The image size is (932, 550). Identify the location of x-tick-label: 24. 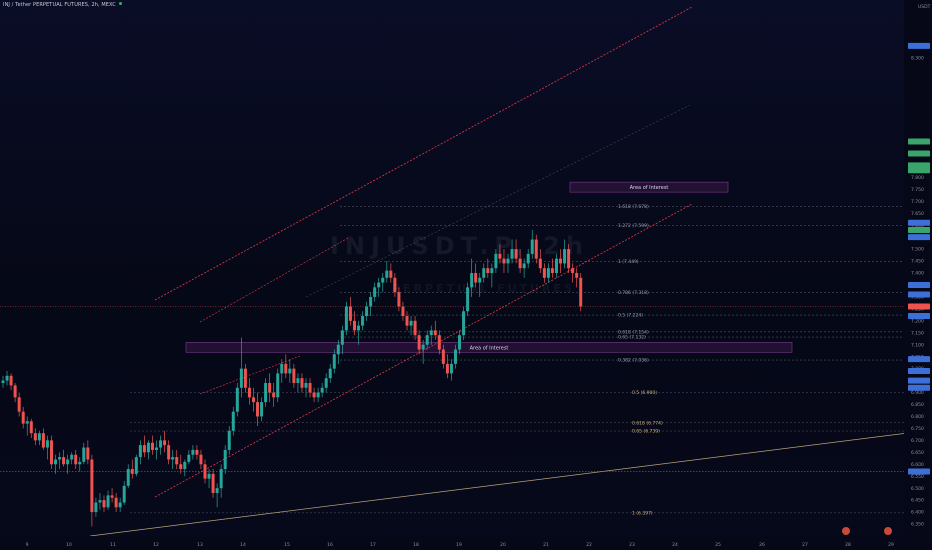
(675, 545).